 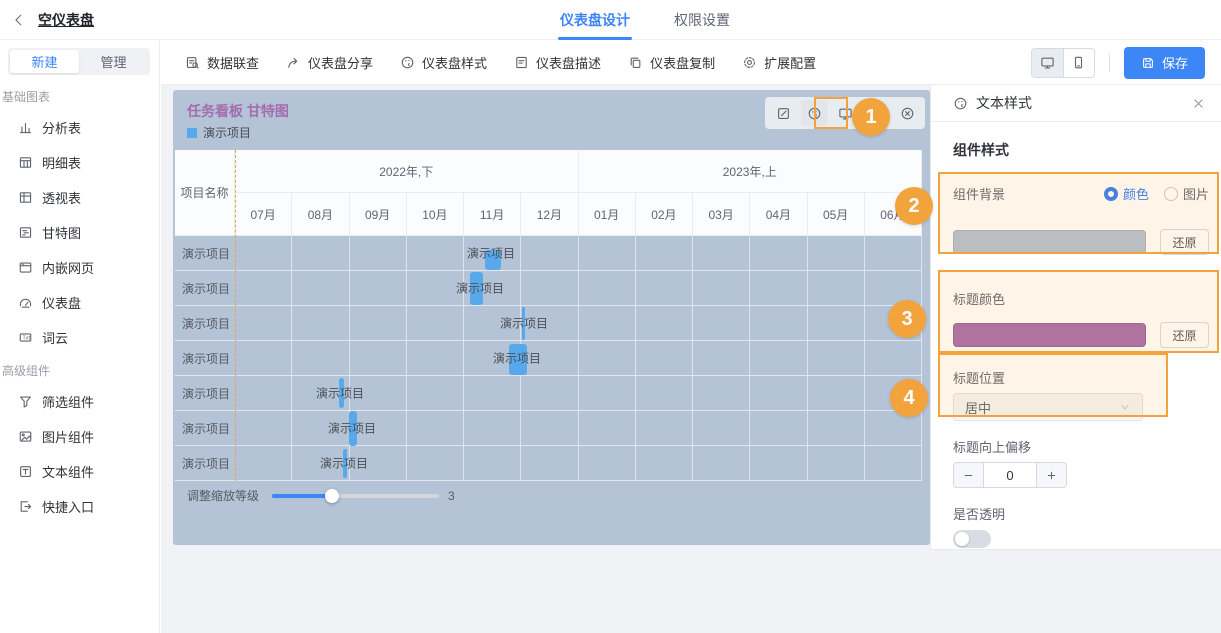 I want to click on tab-permission-settings: 权限设置, so click(x=702, y=20).